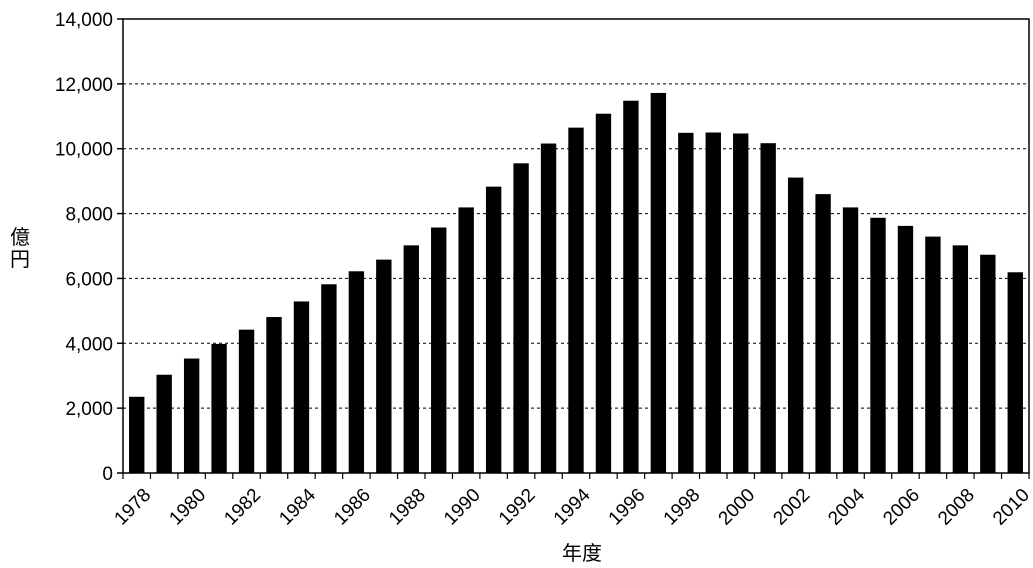 This screenshot has width=1033, height=568. I want to click on x-tick-label: 1994, so click(572, 506).